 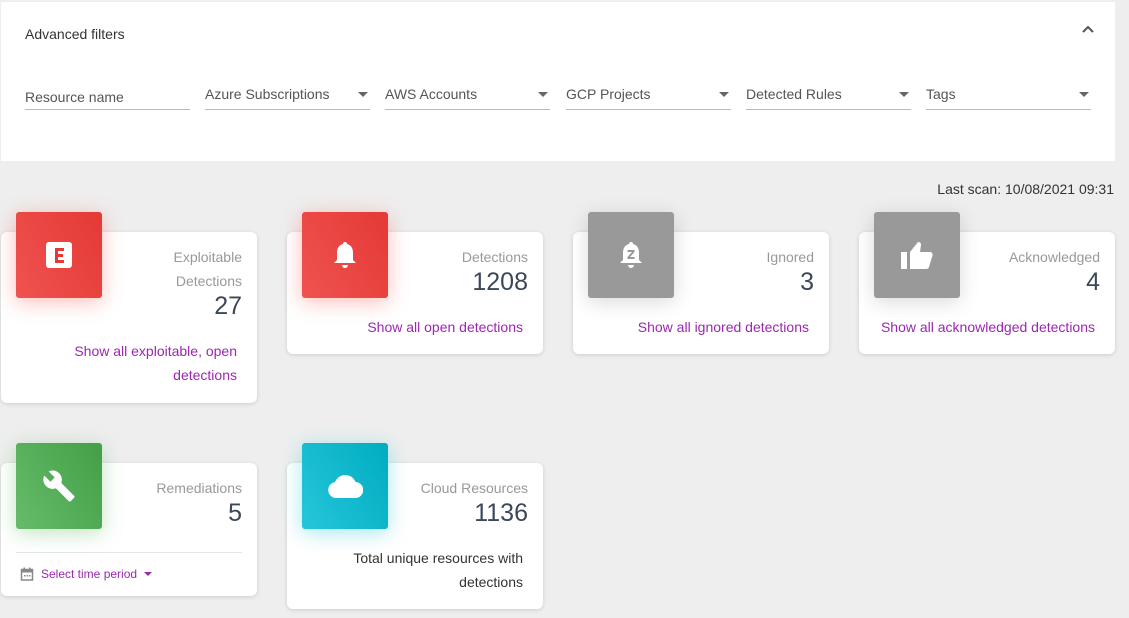 I want to click on bell-snooze-icon, so click(x=631, y=255).